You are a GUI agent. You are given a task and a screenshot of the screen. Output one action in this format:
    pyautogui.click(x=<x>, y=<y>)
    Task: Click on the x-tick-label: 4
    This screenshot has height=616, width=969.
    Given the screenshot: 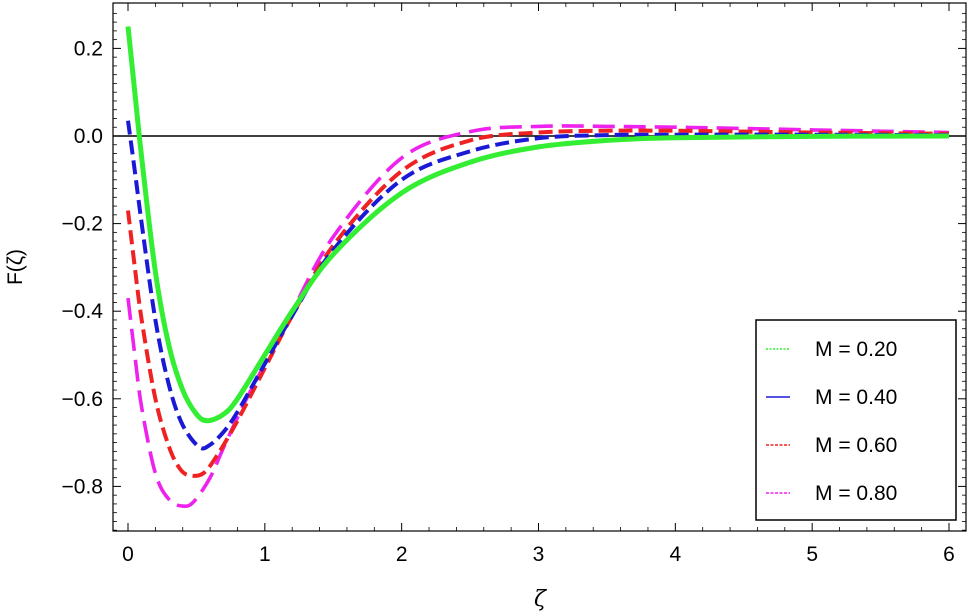 What is the action you would take?
    pyautogui.click(x=675, y=554)
    